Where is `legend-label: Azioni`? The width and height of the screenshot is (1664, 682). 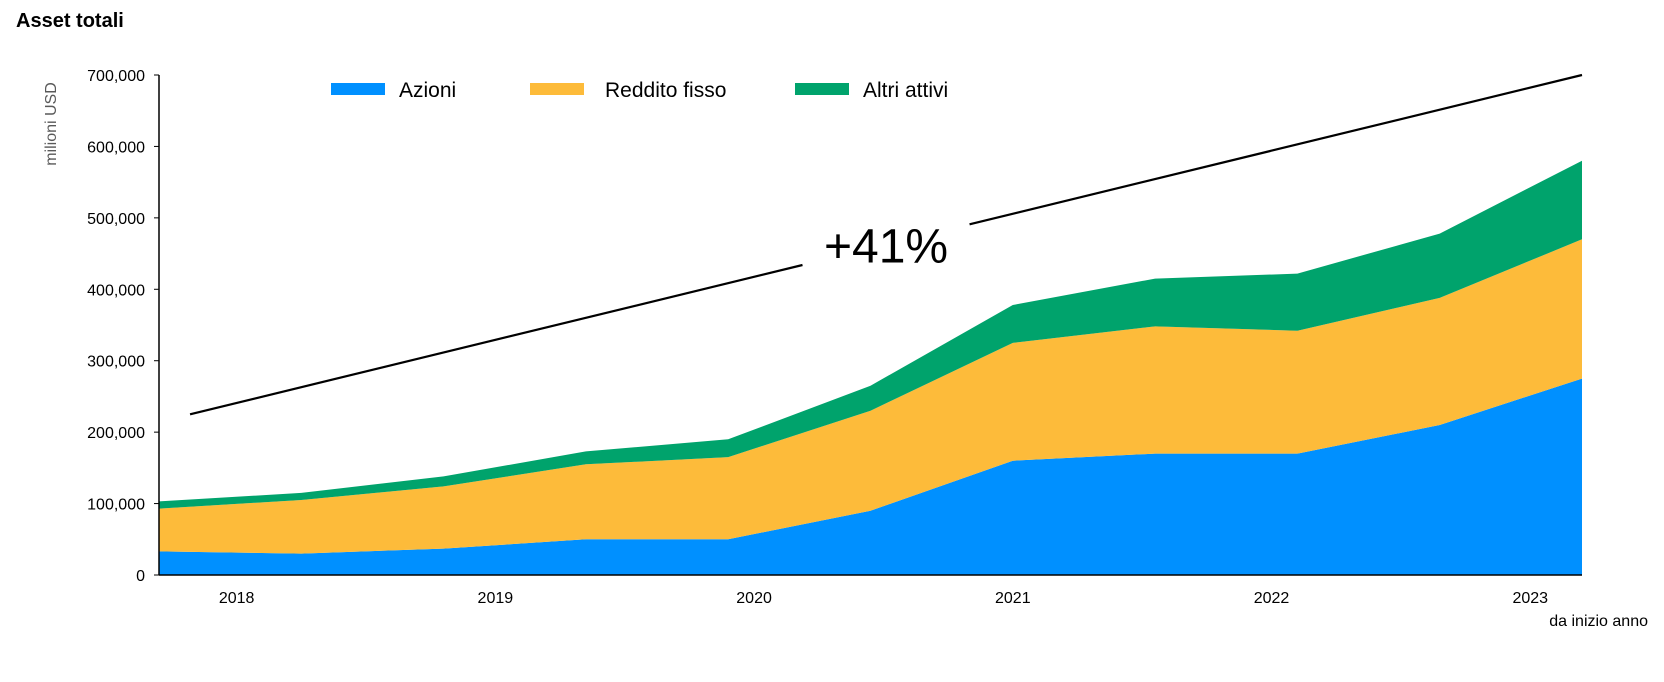
legend-label: Azioni is located at coordinates (427, 90).